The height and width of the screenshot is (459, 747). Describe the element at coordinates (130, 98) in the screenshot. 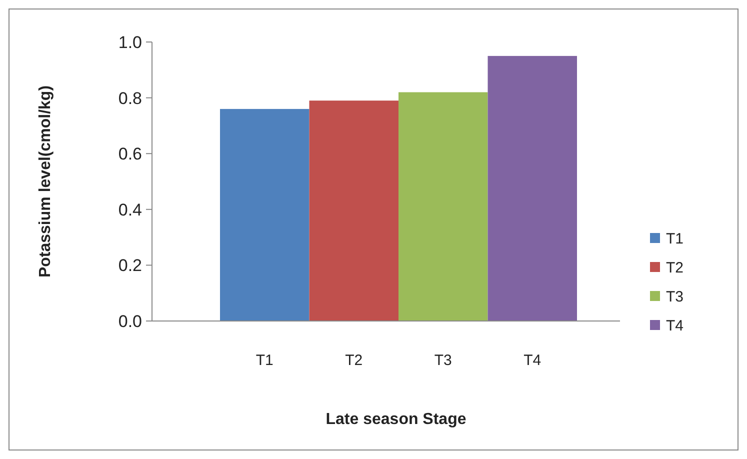

I see `y-tick-label: 0.8` at that location.